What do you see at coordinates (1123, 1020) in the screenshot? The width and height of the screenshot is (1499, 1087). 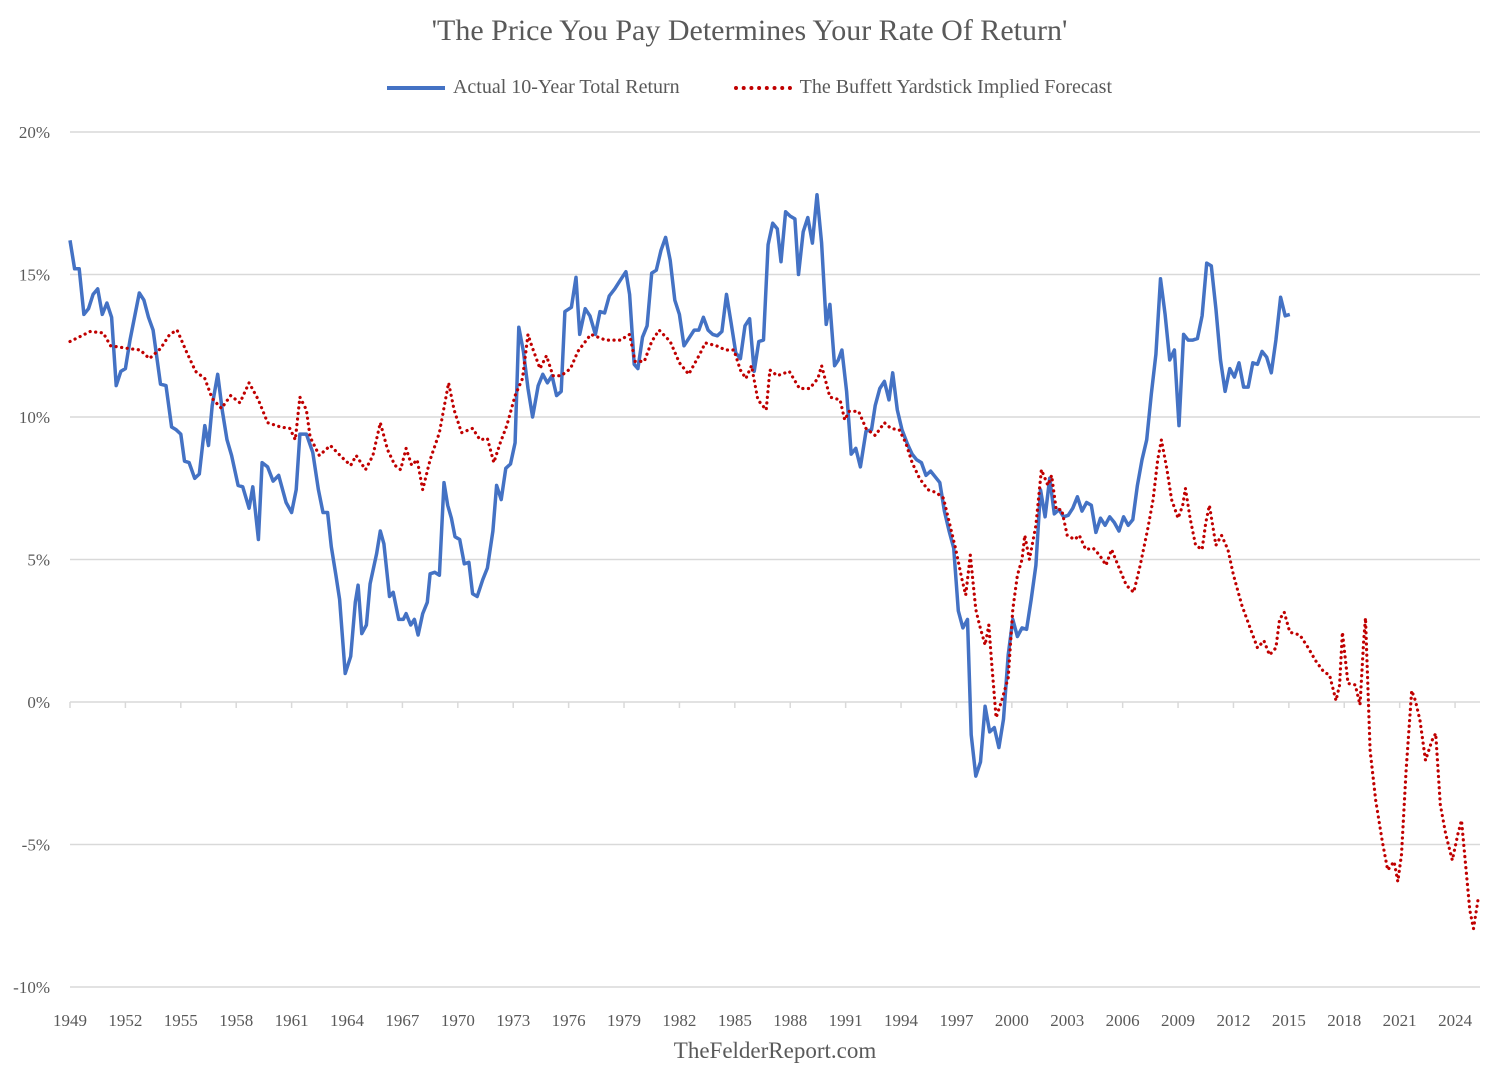 I see `x-tick-label: 2006` at bounding box center [1123, 1020].